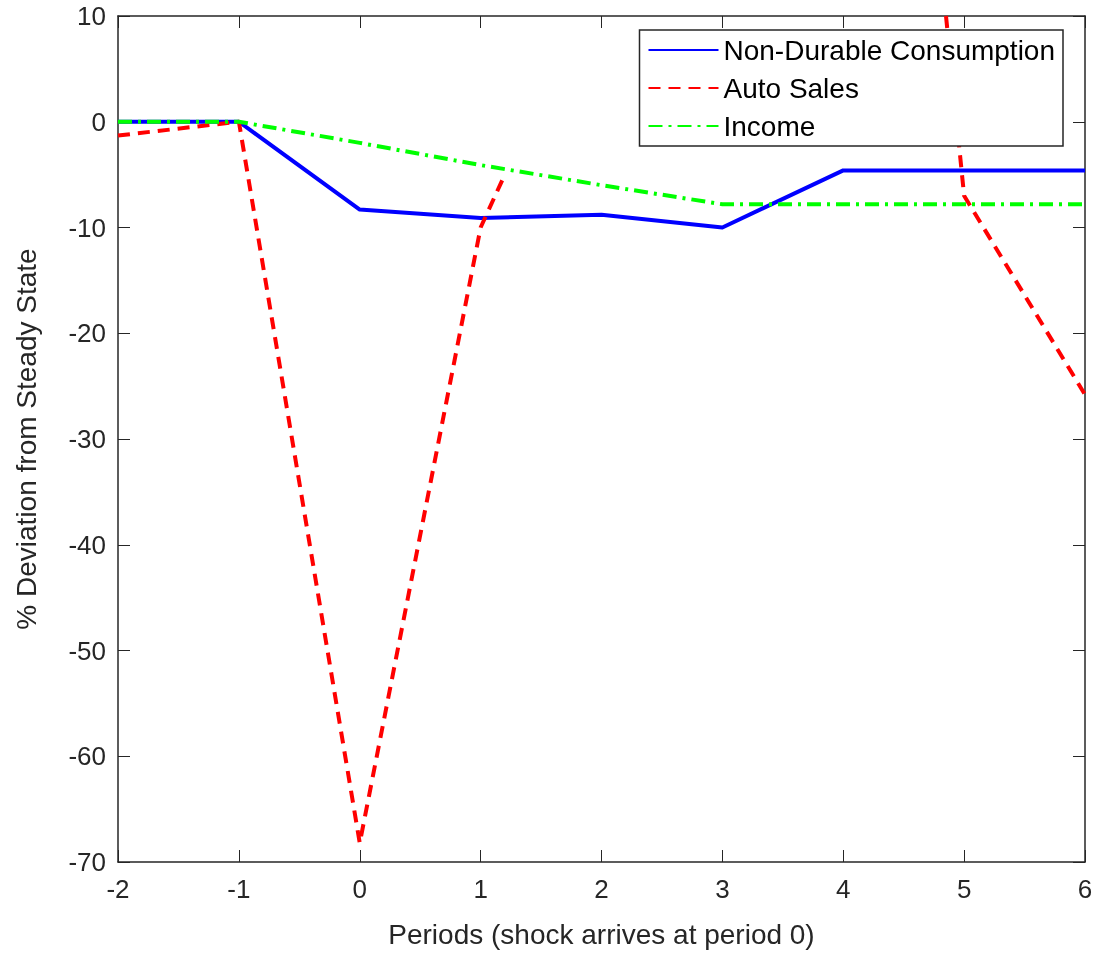 This screenshot has height=972, width=1099. Describe the element at coordinates (601, 934) in the screenshot. I see `x-axis-title: Periods (shock arrives at period 0)` at that location.